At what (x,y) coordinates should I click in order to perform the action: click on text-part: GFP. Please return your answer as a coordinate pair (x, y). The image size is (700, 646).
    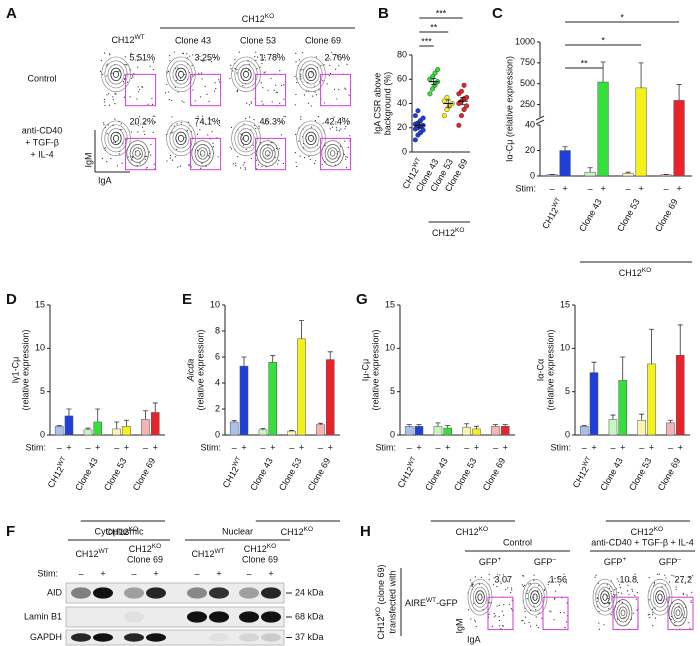
    Looking at the image, I should click on (488, 562).